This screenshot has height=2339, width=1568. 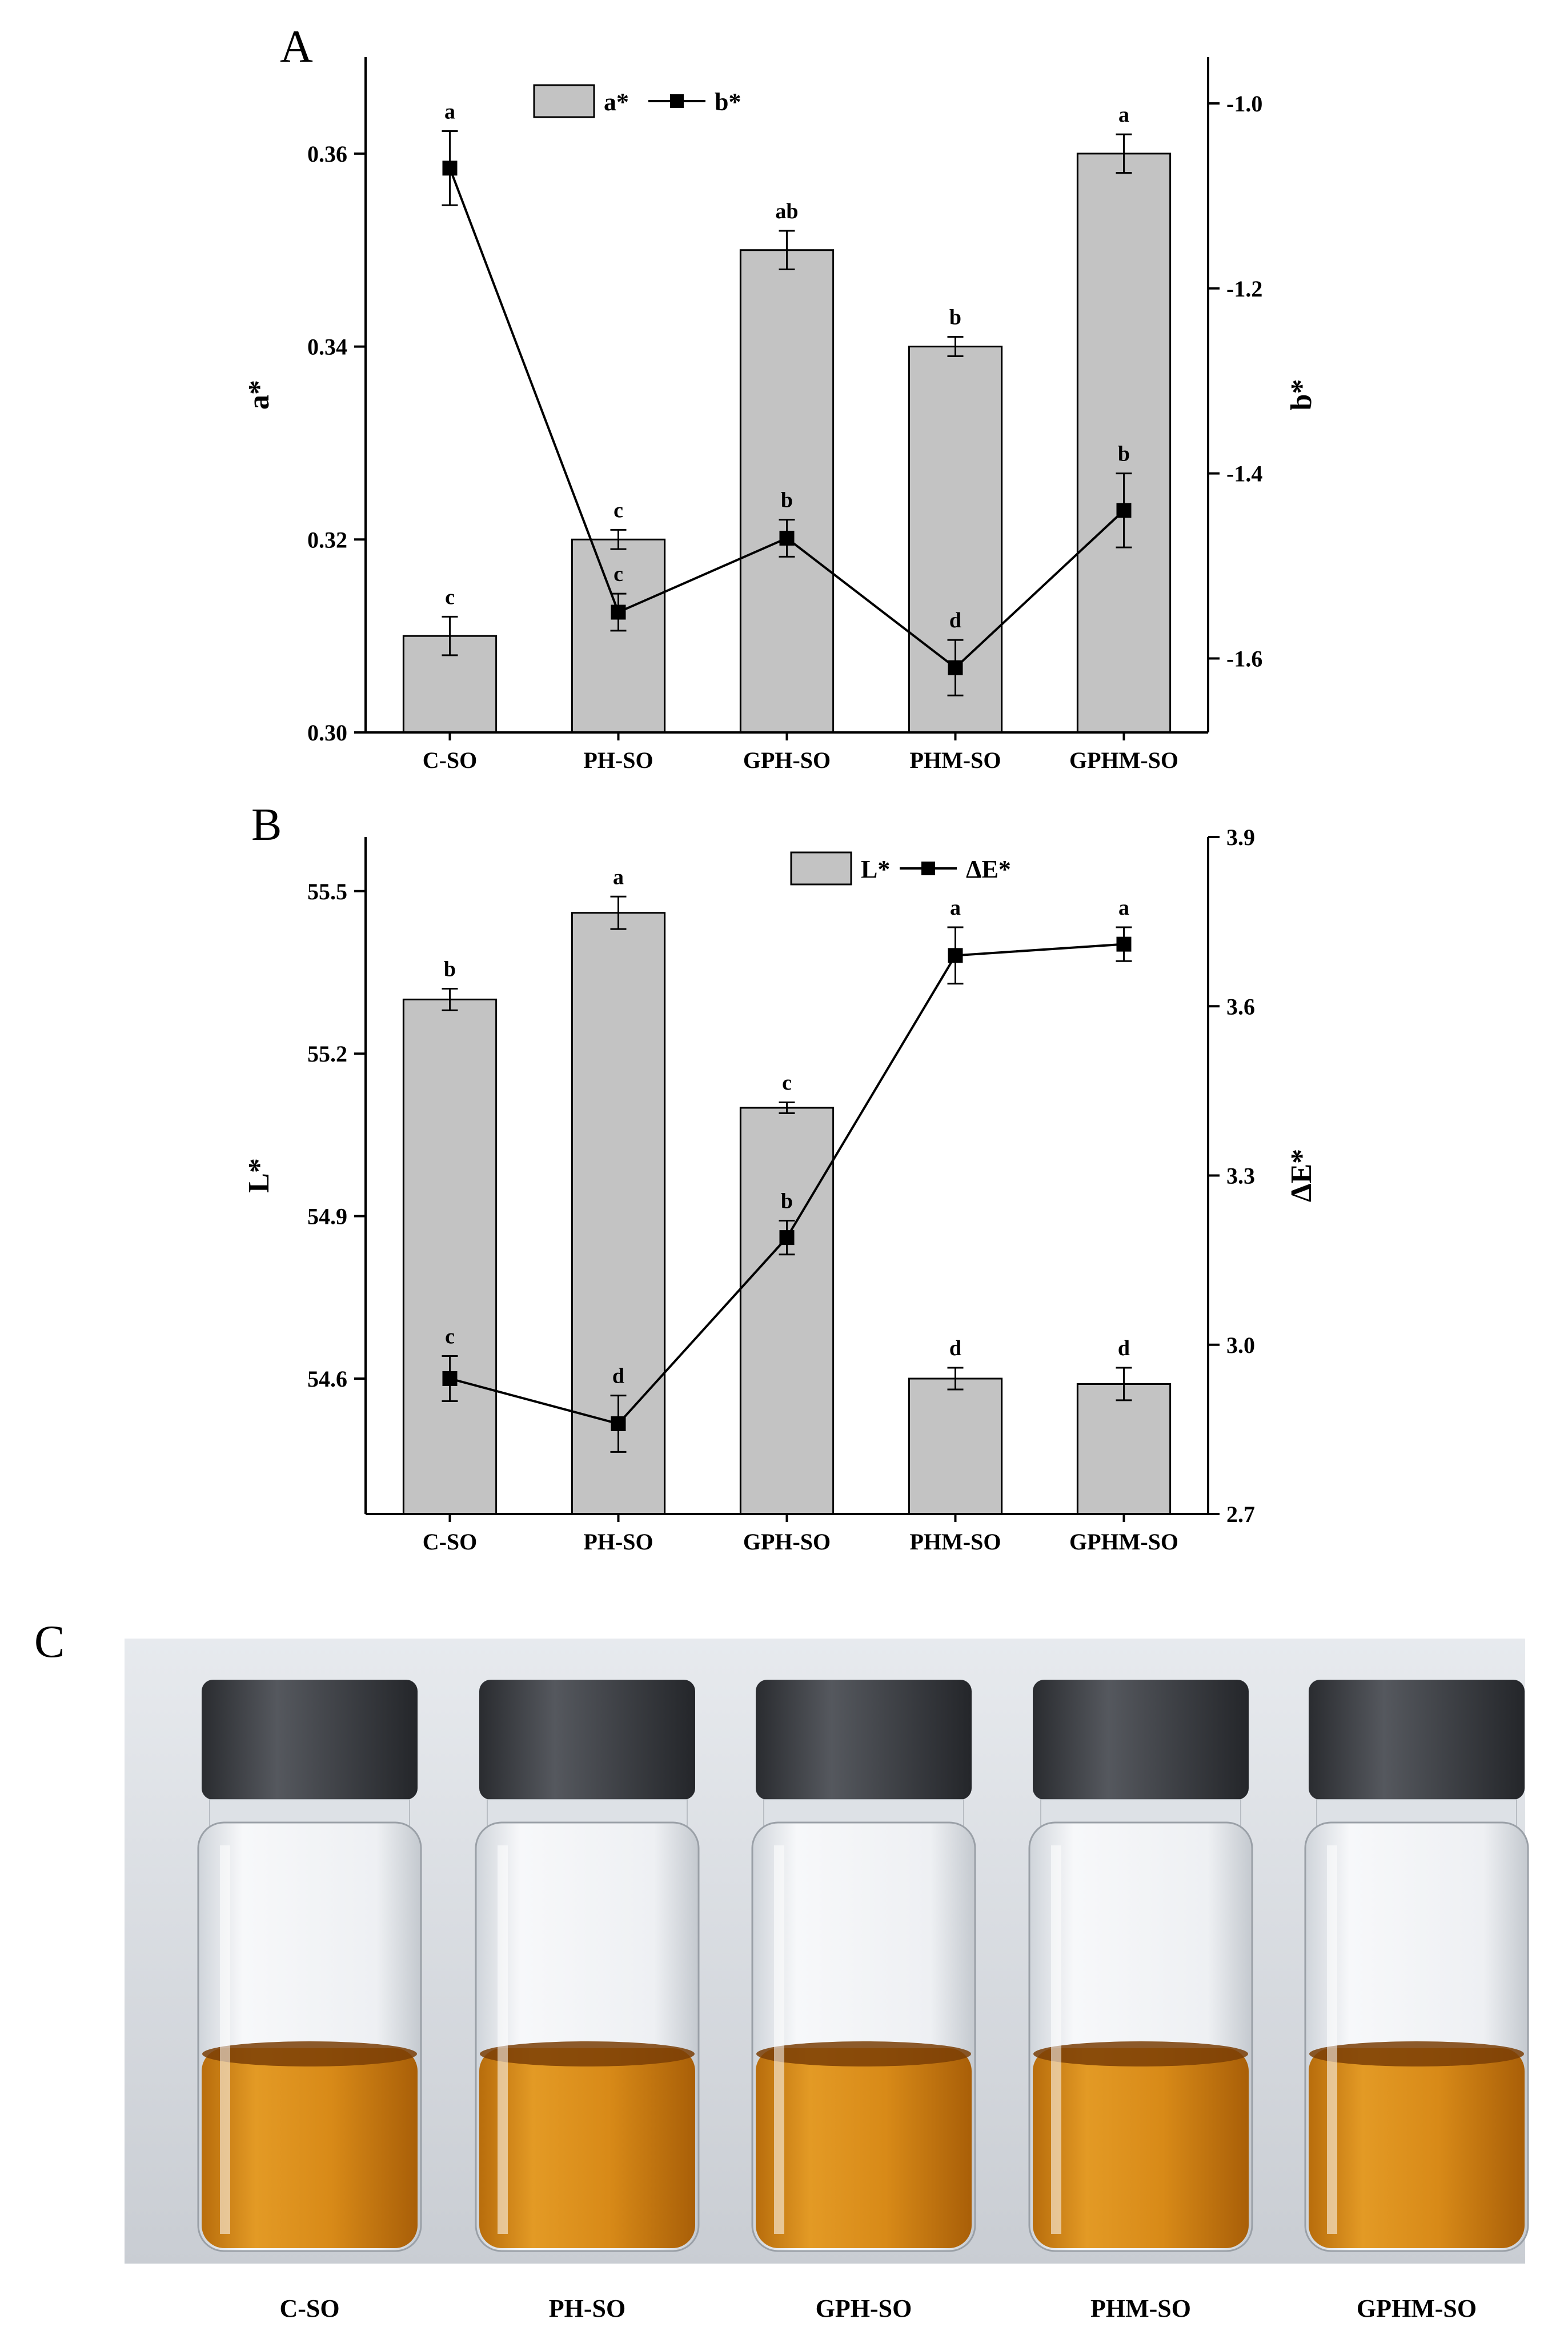 I want to click on bar-sig-label-1: c, so click(x=618, y=510).